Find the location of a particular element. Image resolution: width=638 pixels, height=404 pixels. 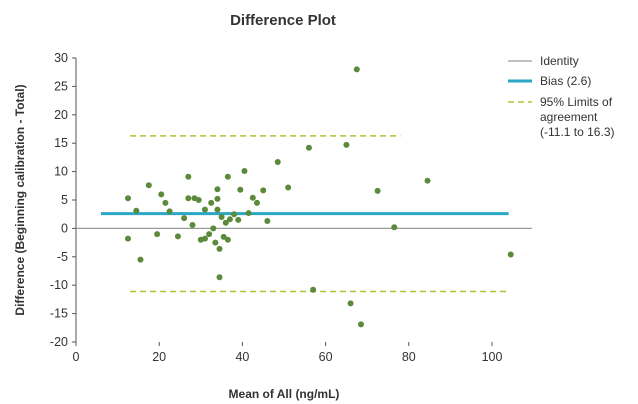

legend-loa-label-line1: 95% Limits of is located at coordinates (576, 102).